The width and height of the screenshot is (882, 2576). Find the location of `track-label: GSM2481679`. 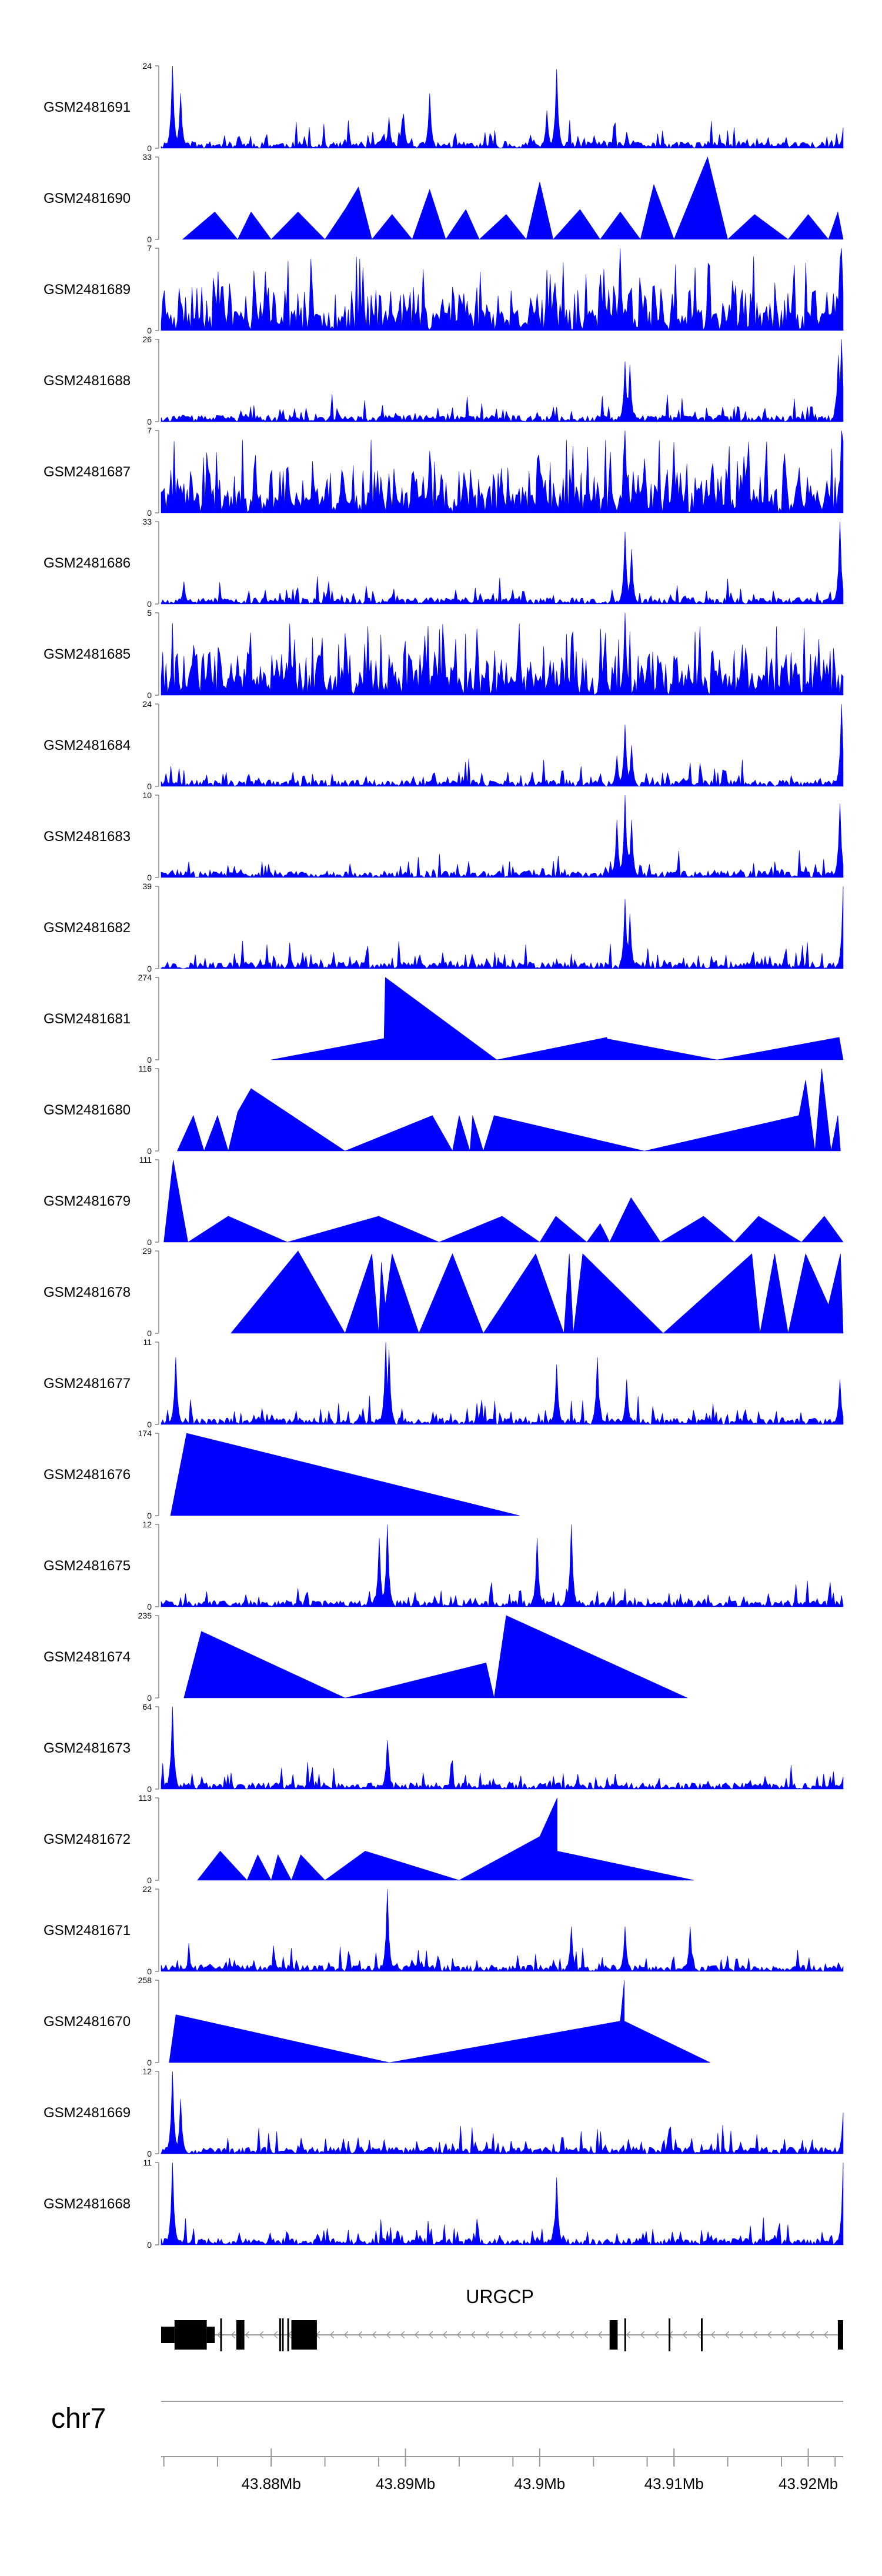

track-label: GSM2481679 is located at coordinates (87, 1201).